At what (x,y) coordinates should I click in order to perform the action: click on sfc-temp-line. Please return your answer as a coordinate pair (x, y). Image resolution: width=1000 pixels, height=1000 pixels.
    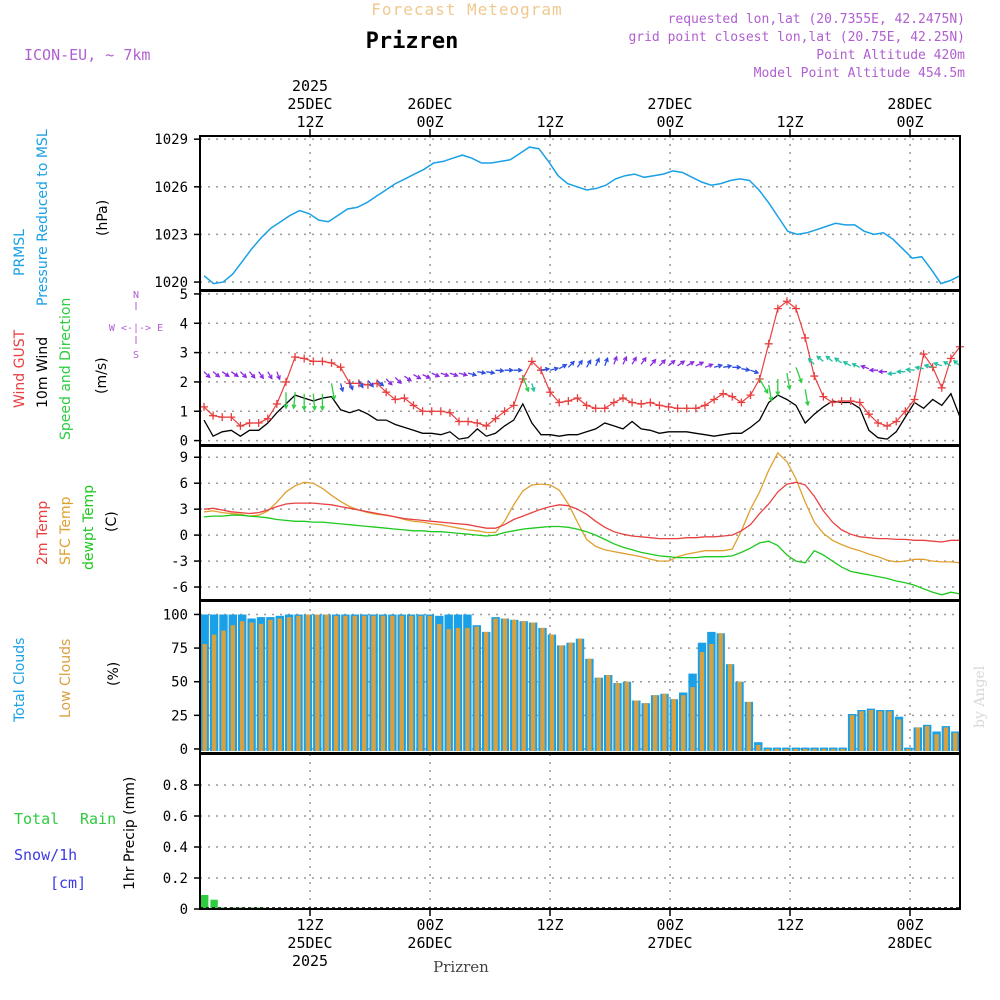
    Looking at the image, I should click on (582, 507).